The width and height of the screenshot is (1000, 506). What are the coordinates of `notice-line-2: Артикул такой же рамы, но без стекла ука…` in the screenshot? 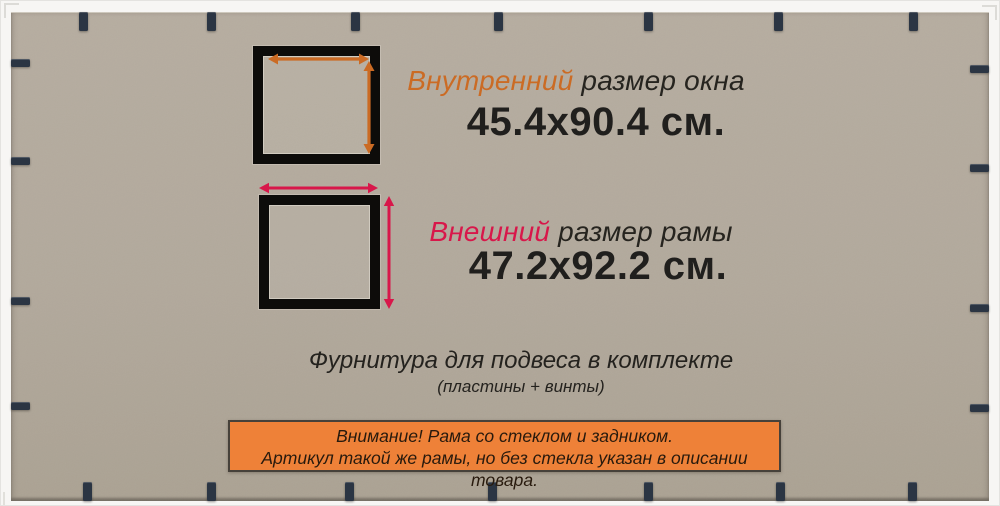 It's located at (504, 469).